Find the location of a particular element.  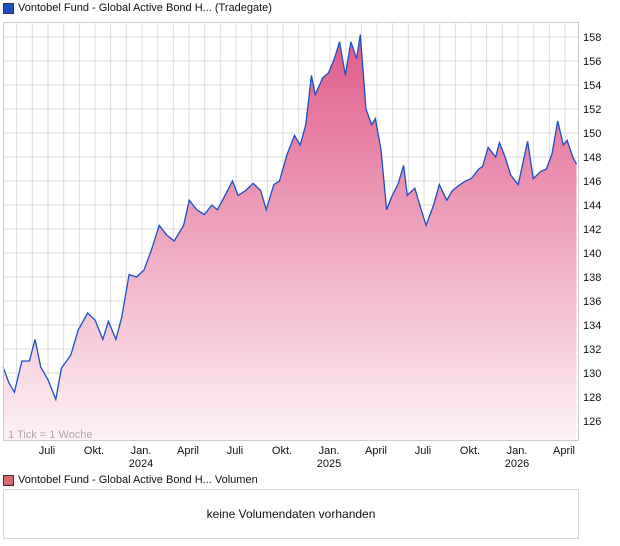

y-tick-label: 150 is located at coordinates (592, 134).